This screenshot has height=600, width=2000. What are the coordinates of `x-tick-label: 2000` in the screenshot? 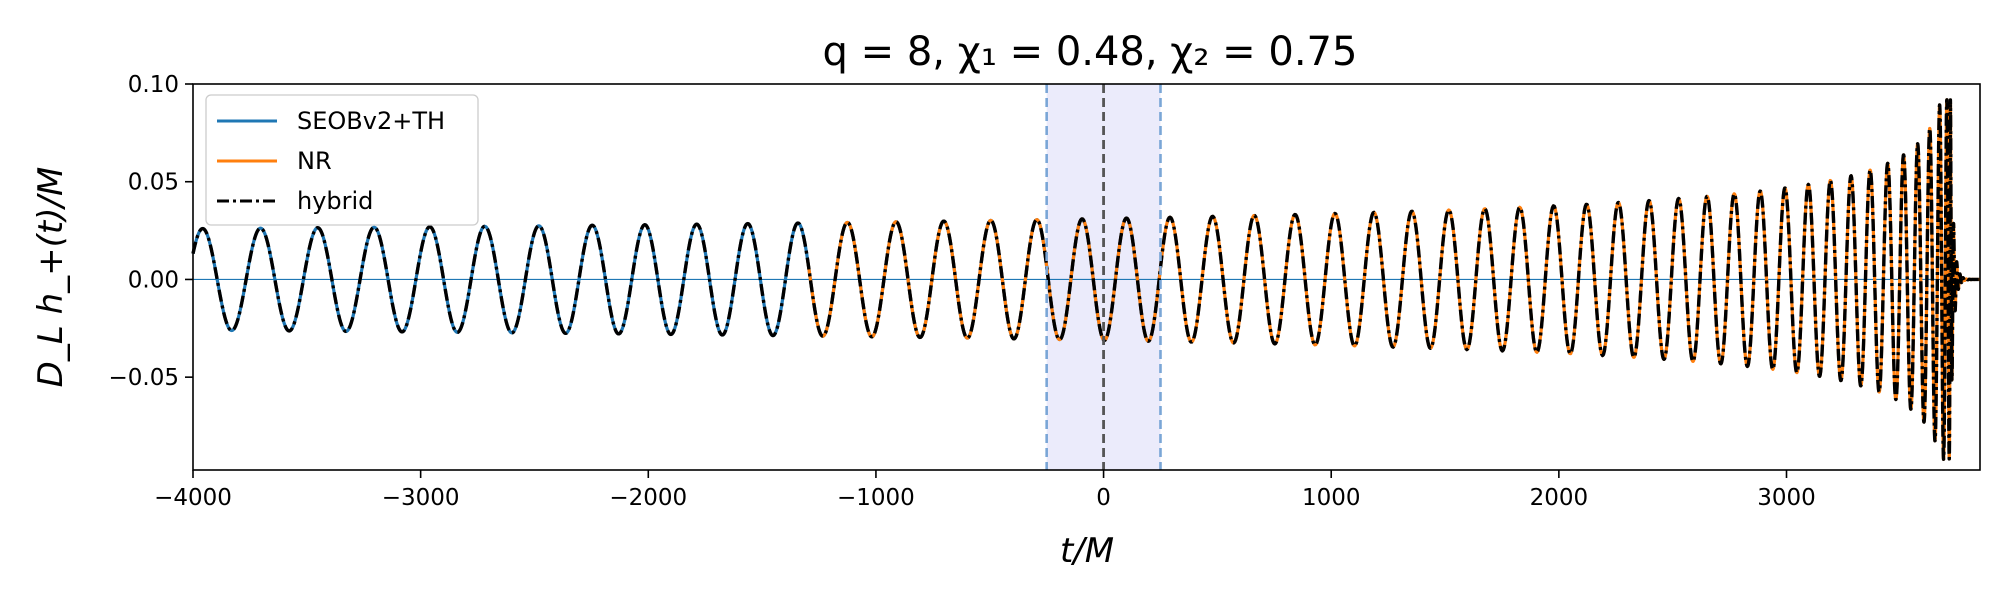 It's located at (1559, 498).